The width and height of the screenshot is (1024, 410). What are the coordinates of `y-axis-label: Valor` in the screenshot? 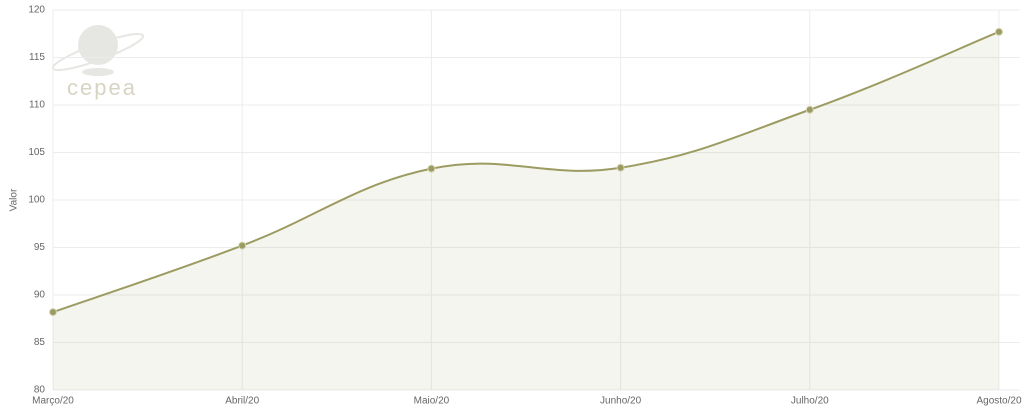 It's located at (14, 199).